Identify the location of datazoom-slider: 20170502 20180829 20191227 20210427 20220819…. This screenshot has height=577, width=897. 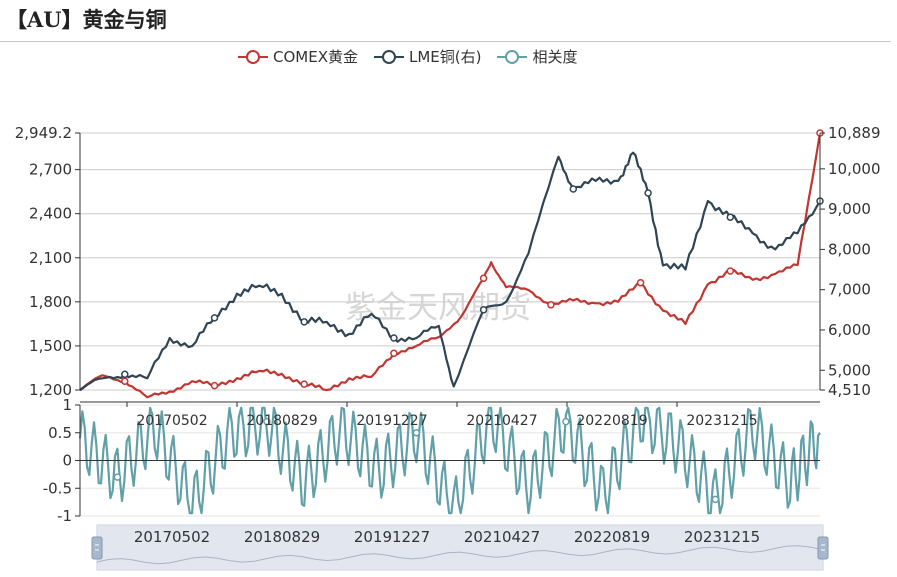
(460, 547).